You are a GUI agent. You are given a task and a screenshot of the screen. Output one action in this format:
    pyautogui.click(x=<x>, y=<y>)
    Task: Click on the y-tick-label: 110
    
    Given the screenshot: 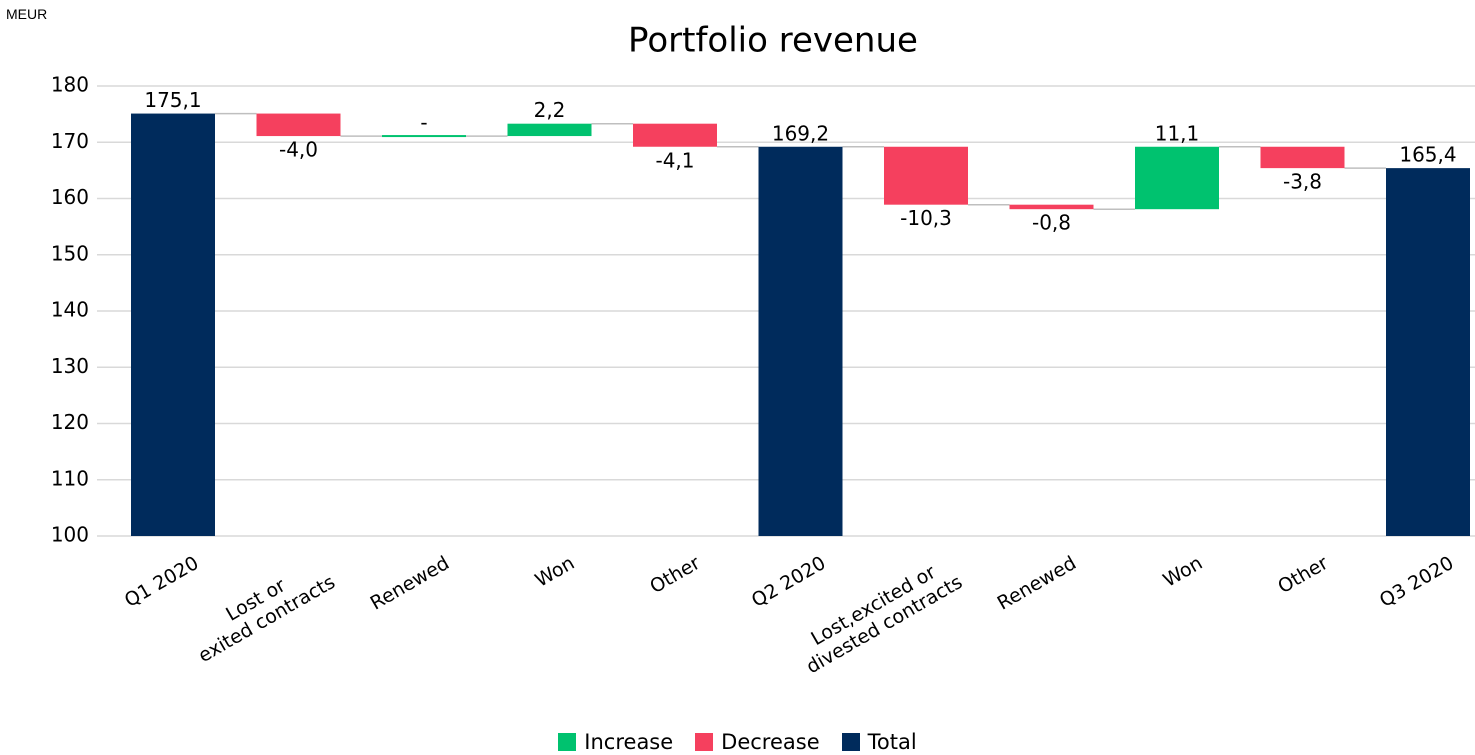 What is the action you would take?
    pyautogui.click(x=70, y=478)
    